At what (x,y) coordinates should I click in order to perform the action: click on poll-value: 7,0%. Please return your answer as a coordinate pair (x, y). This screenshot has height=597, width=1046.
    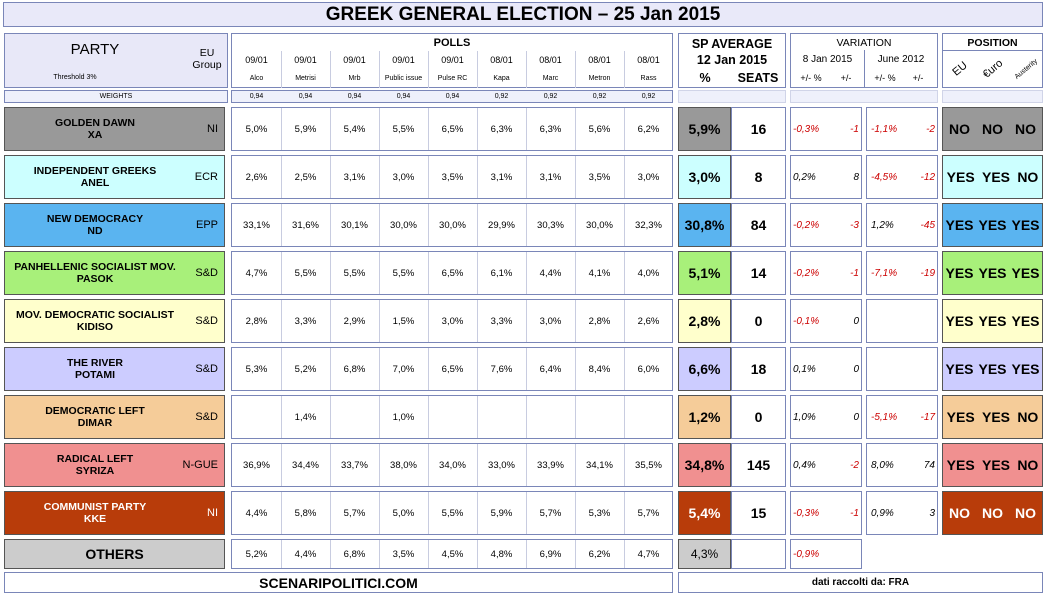
    Looking at the image, I should click on (403, 369).